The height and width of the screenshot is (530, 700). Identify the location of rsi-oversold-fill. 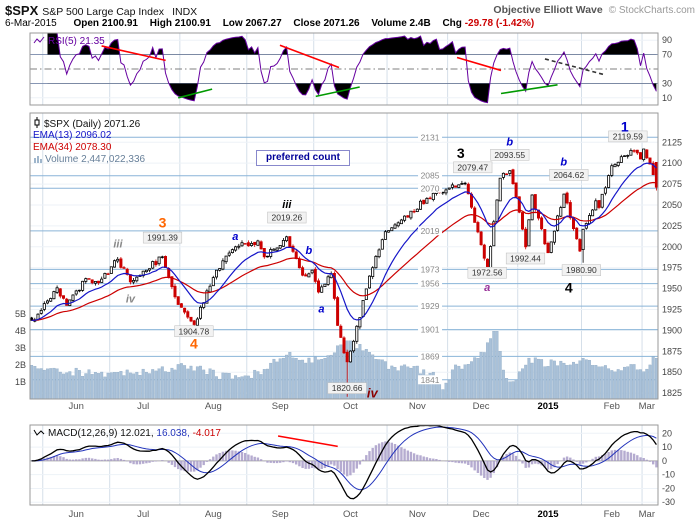
(393, 93).